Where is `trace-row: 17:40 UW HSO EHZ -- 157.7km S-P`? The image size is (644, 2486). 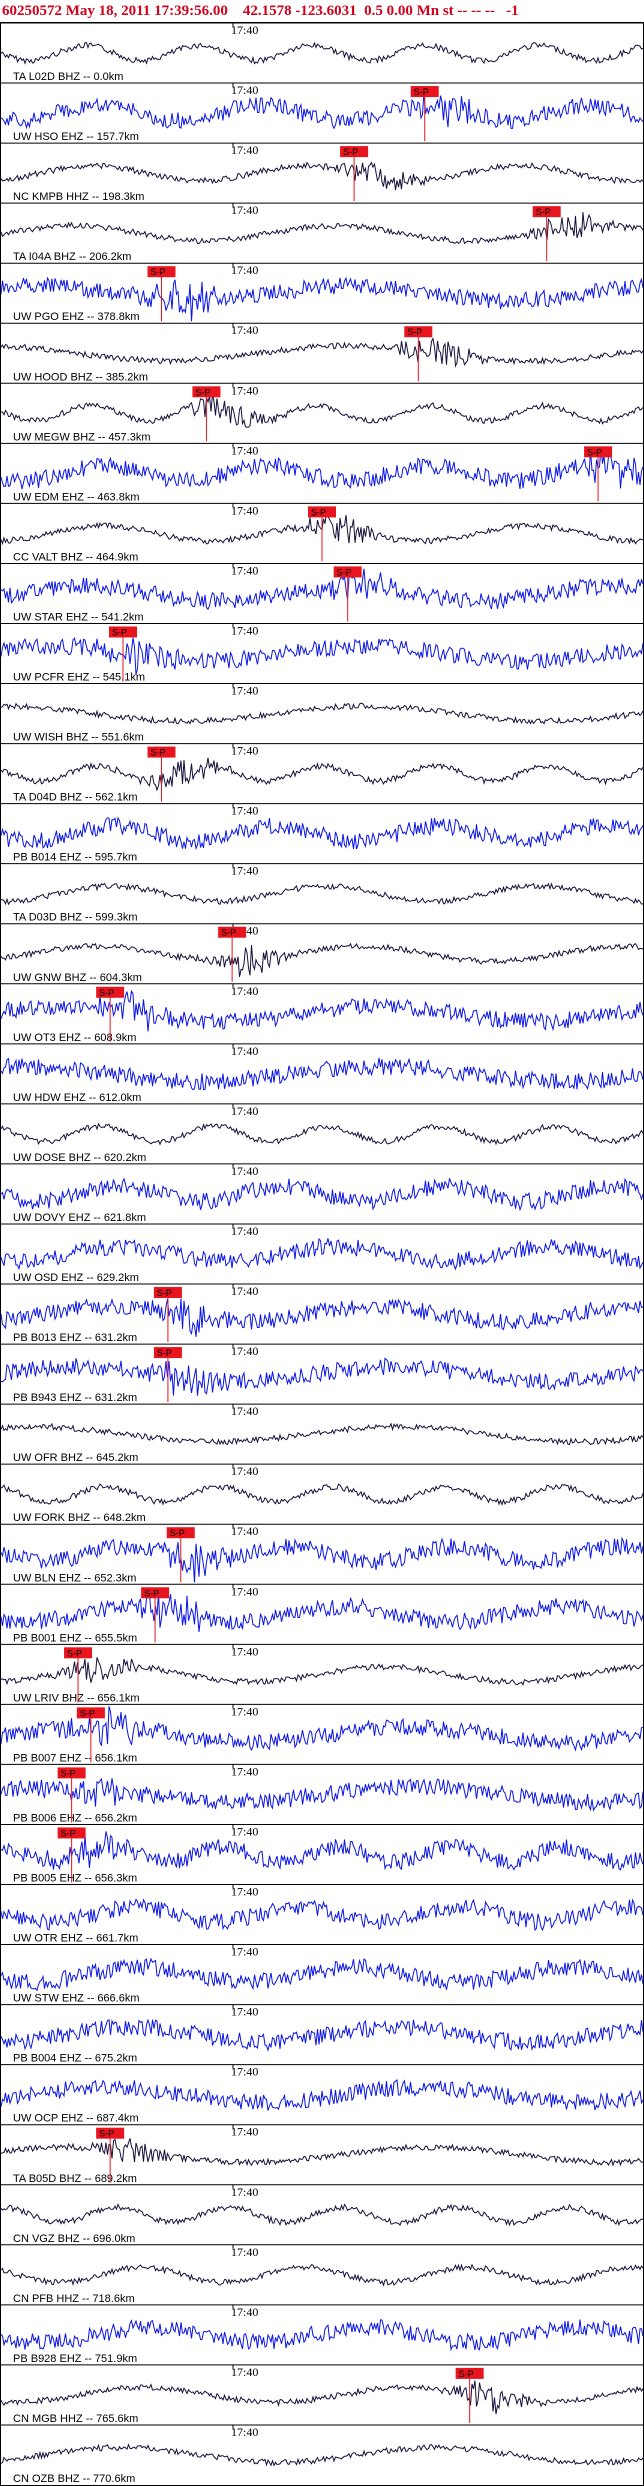 trace-row: 17:40 UW HSO EHZ -- 157.7km S-P is located at coordinates (322, 112).